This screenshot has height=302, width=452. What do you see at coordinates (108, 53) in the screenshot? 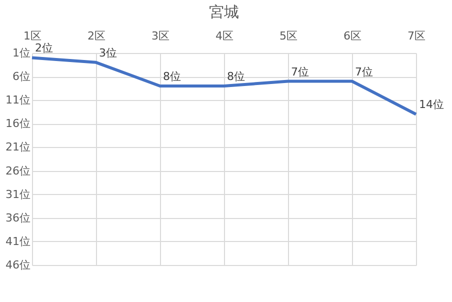
I see `data-label: 3位` at bounding box center [108, 53].